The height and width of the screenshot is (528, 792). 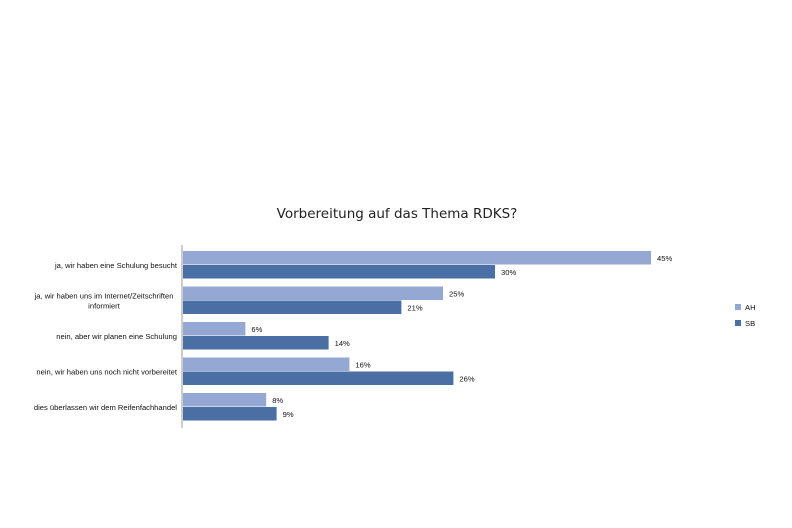 What do you see at coordinates (116, 265) in the screenshot?
I see `category-label-0: ja, wir haben eine Schulung besucht` at bounding box center [116, 265].